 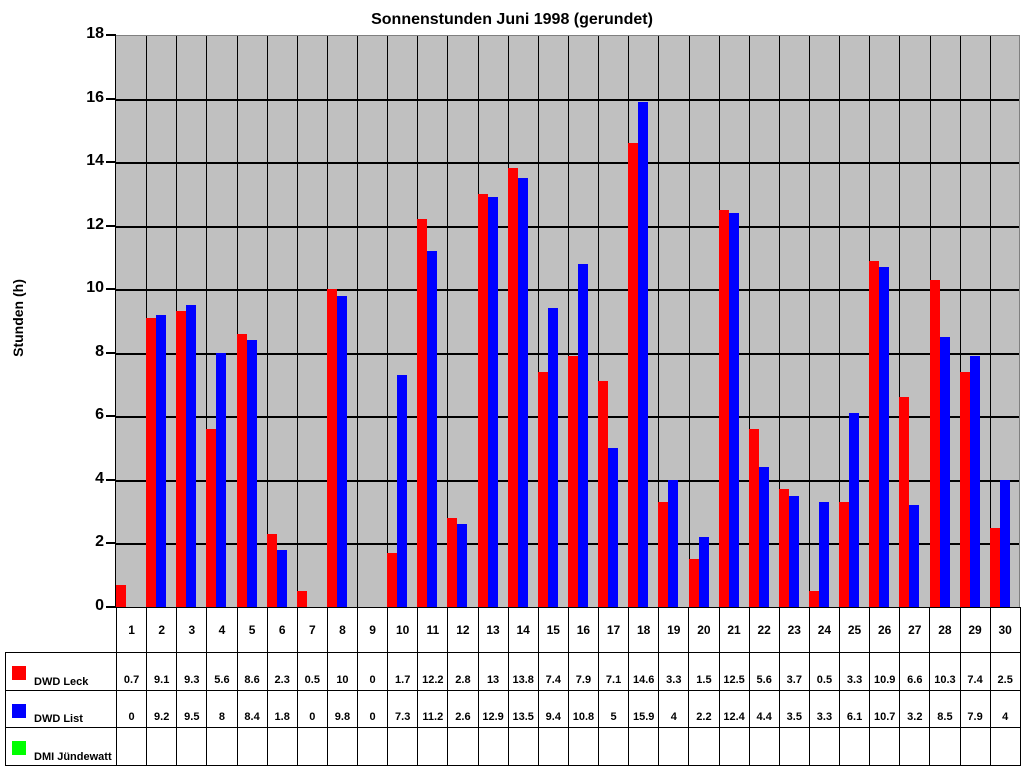 I want to click on data-cell: 9.5, so click(x=192, y=709).